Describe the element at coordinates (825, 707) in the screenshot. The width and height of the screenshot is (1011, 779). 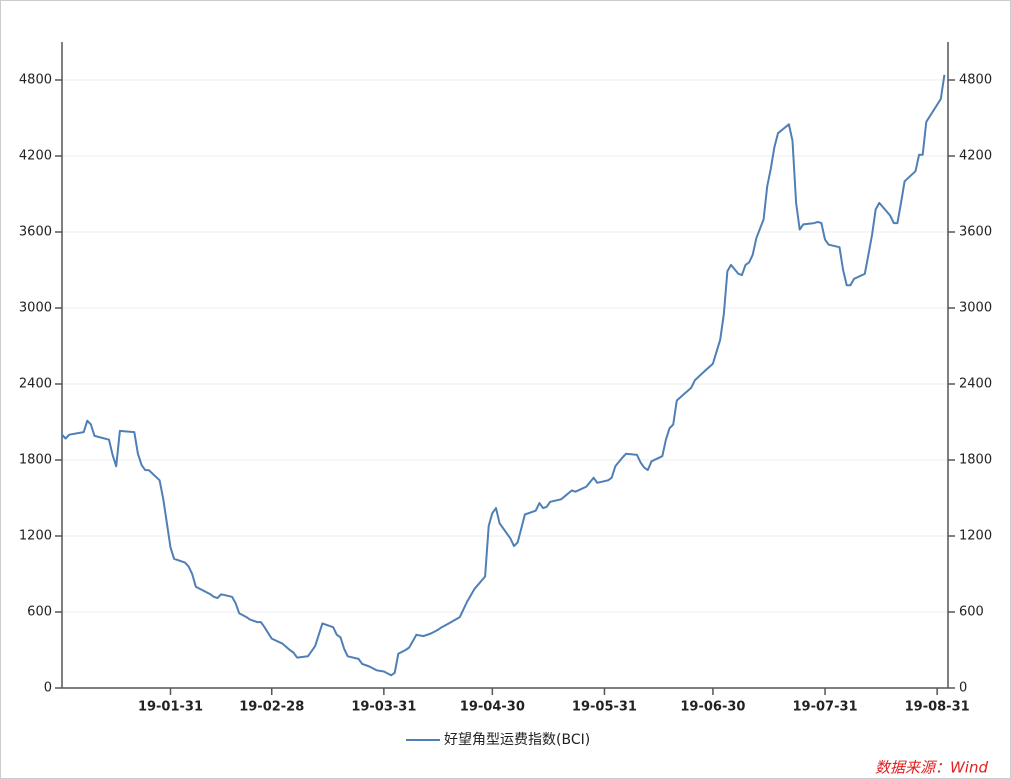
I see `x-tick-label: 19-07-31` at that location.